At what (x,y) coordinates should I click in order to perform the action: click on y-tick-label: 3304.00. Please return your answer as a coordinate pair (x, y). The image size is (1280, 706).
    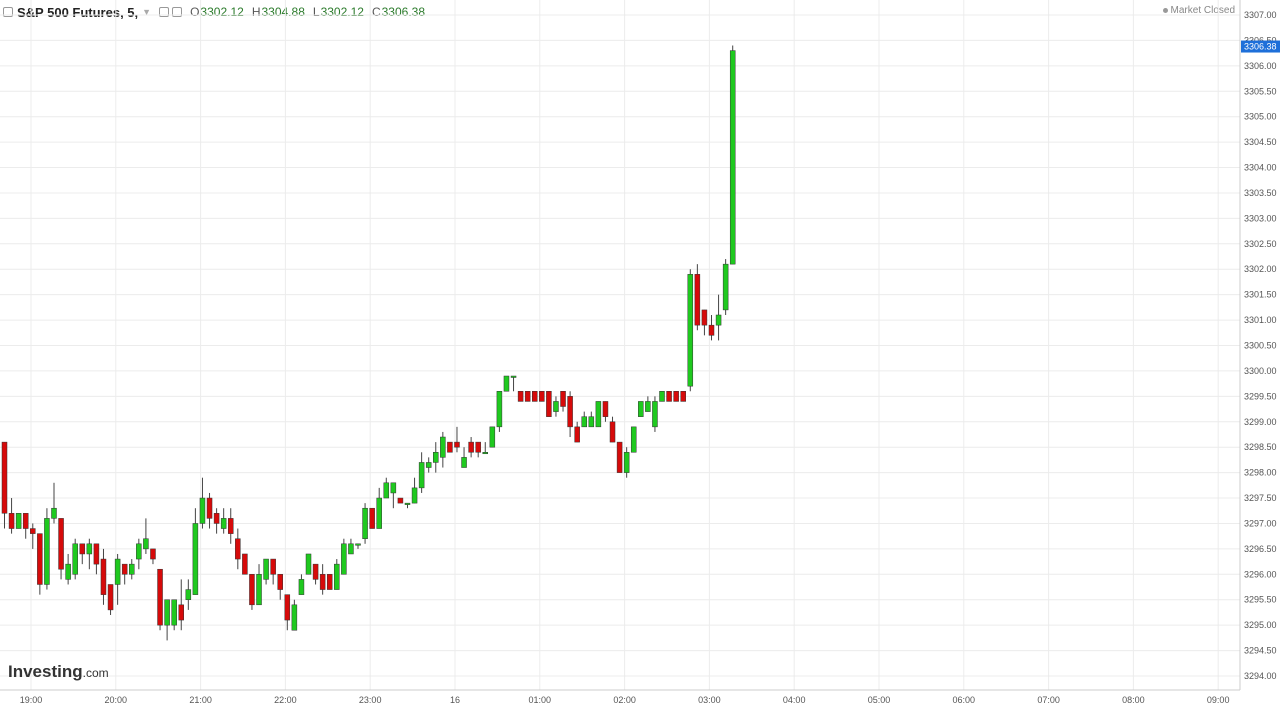
    Looking at the image, I should click on (1260, 168).